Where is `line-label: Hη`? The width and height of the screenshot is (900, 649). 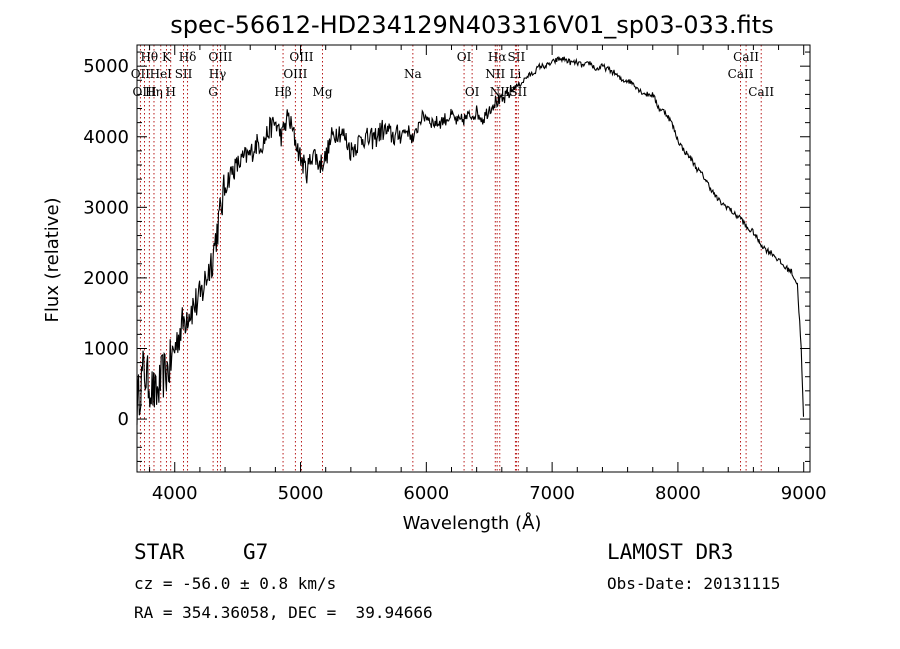
line-label: Hη is located at coordinates (154, 92).